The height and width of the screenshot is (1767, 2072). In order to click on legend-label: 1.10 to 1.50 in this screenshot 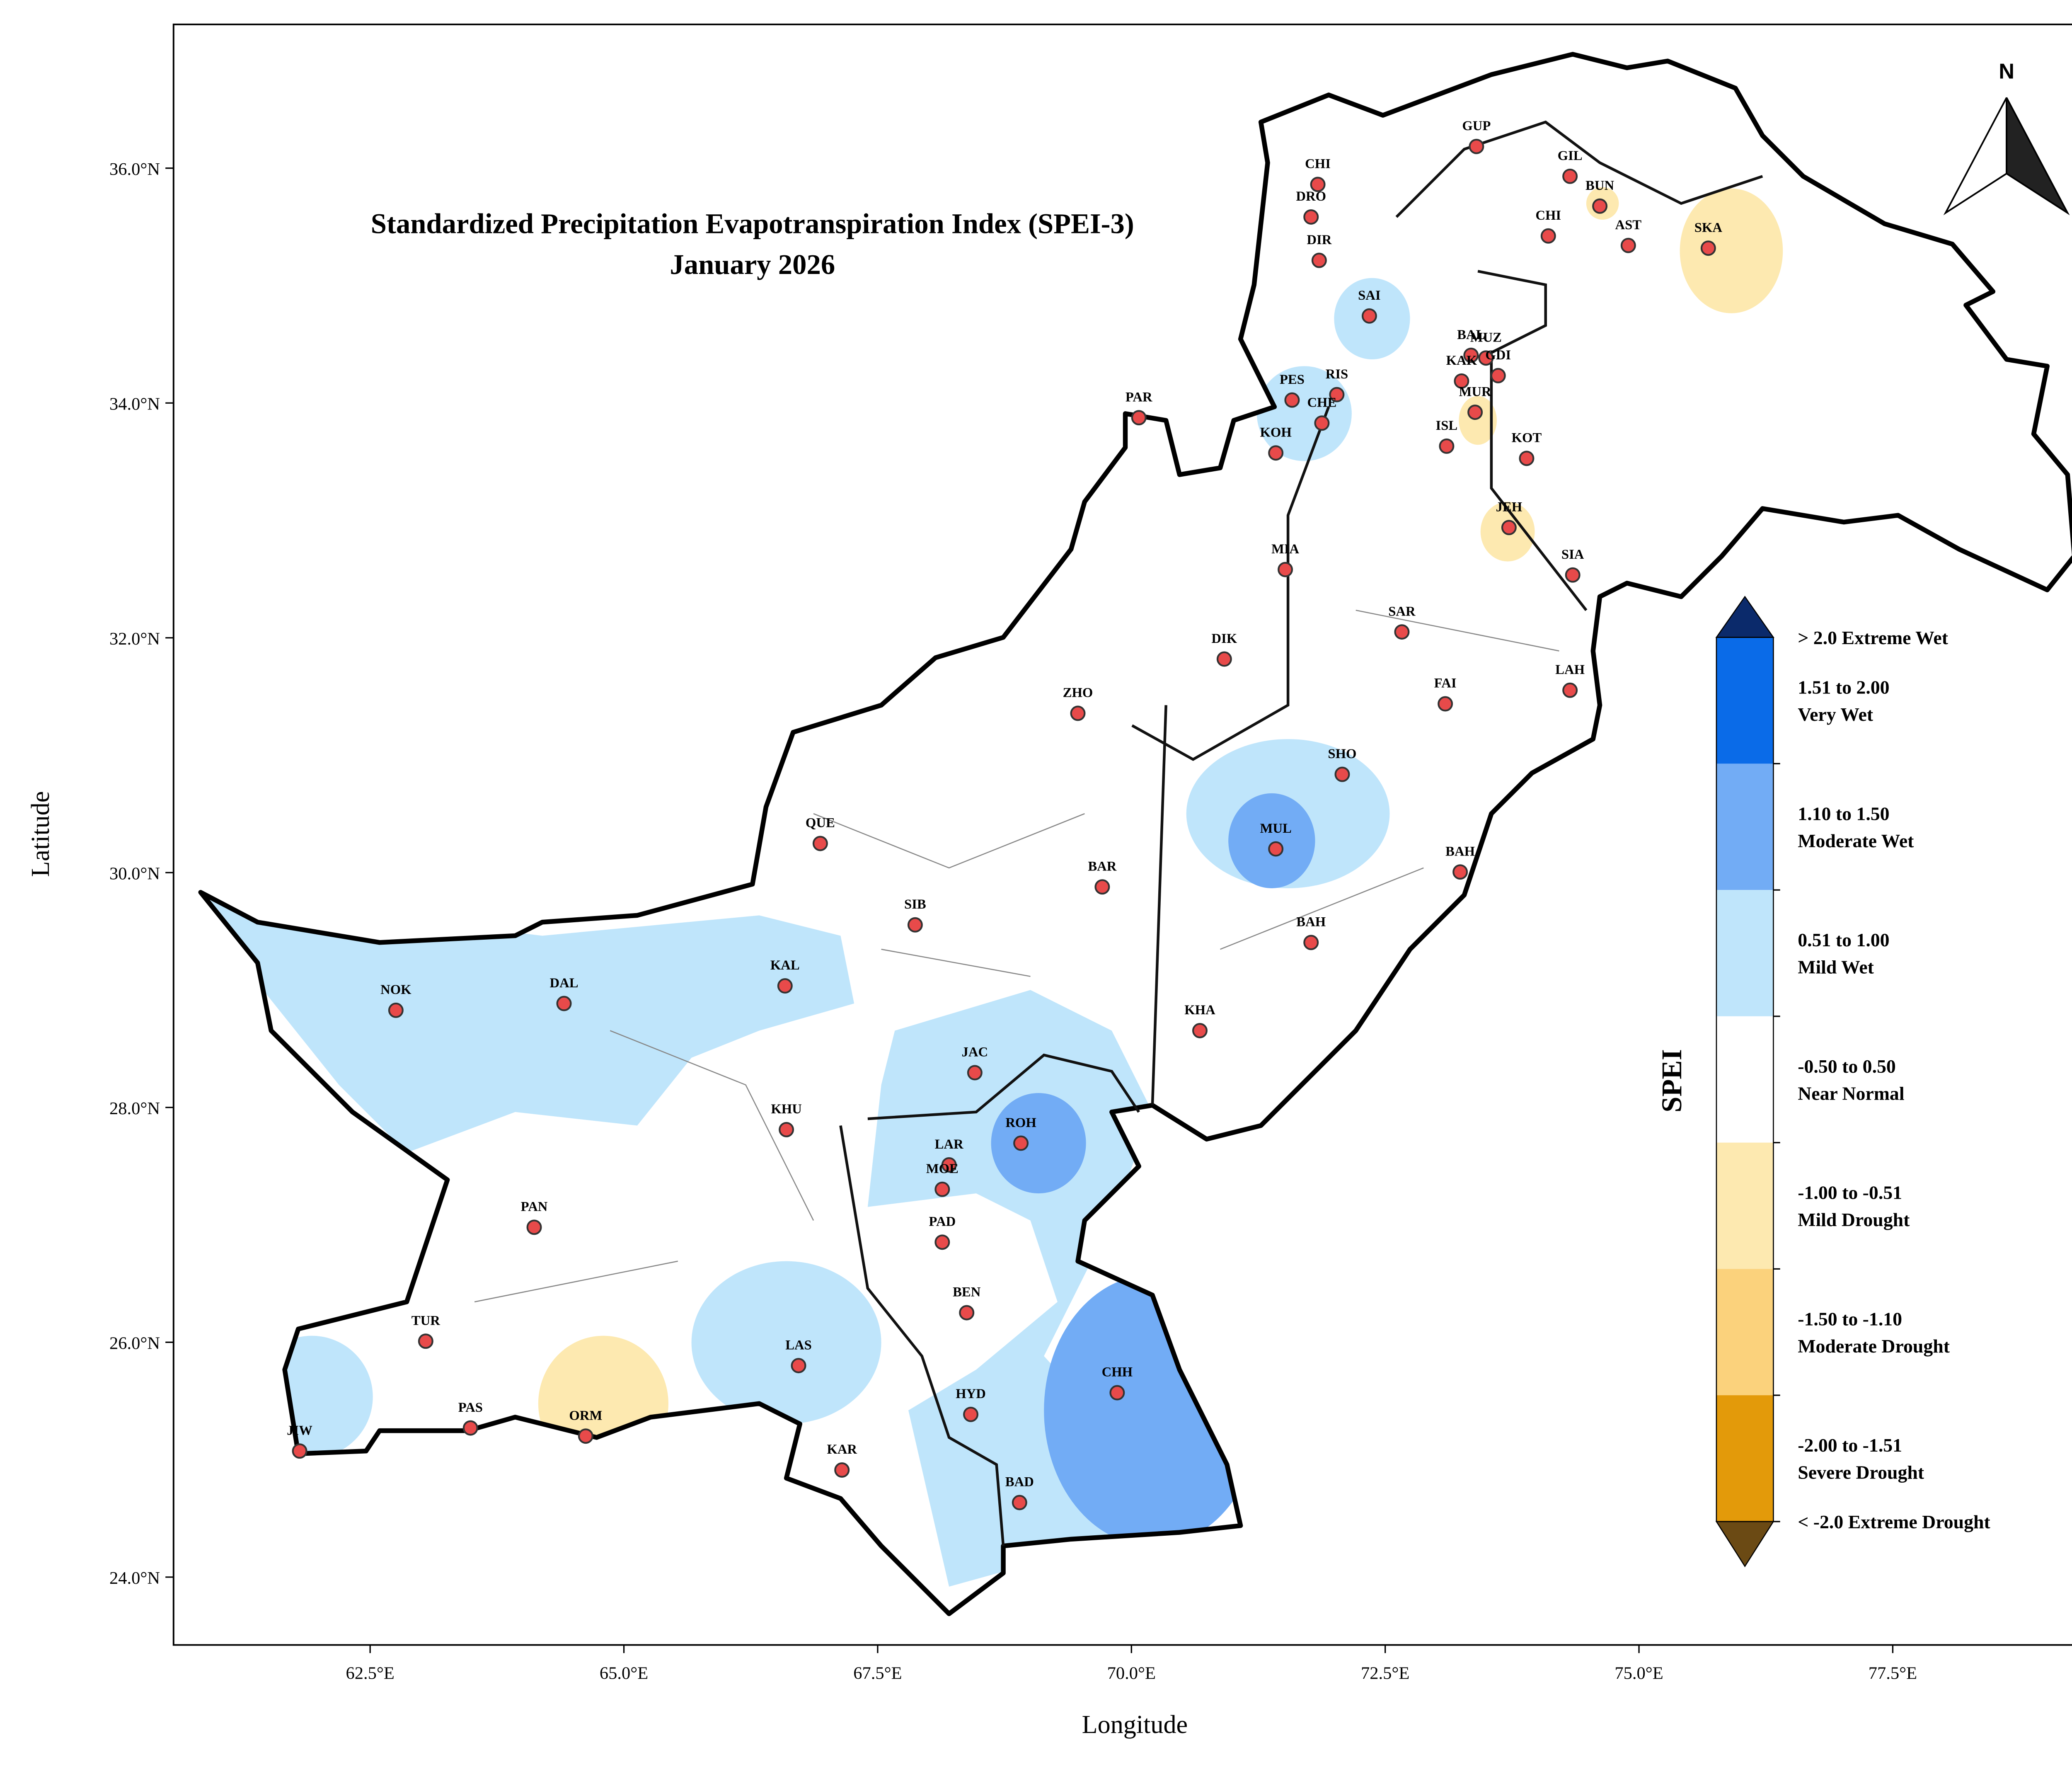, I will do `click(1843, 813)`.